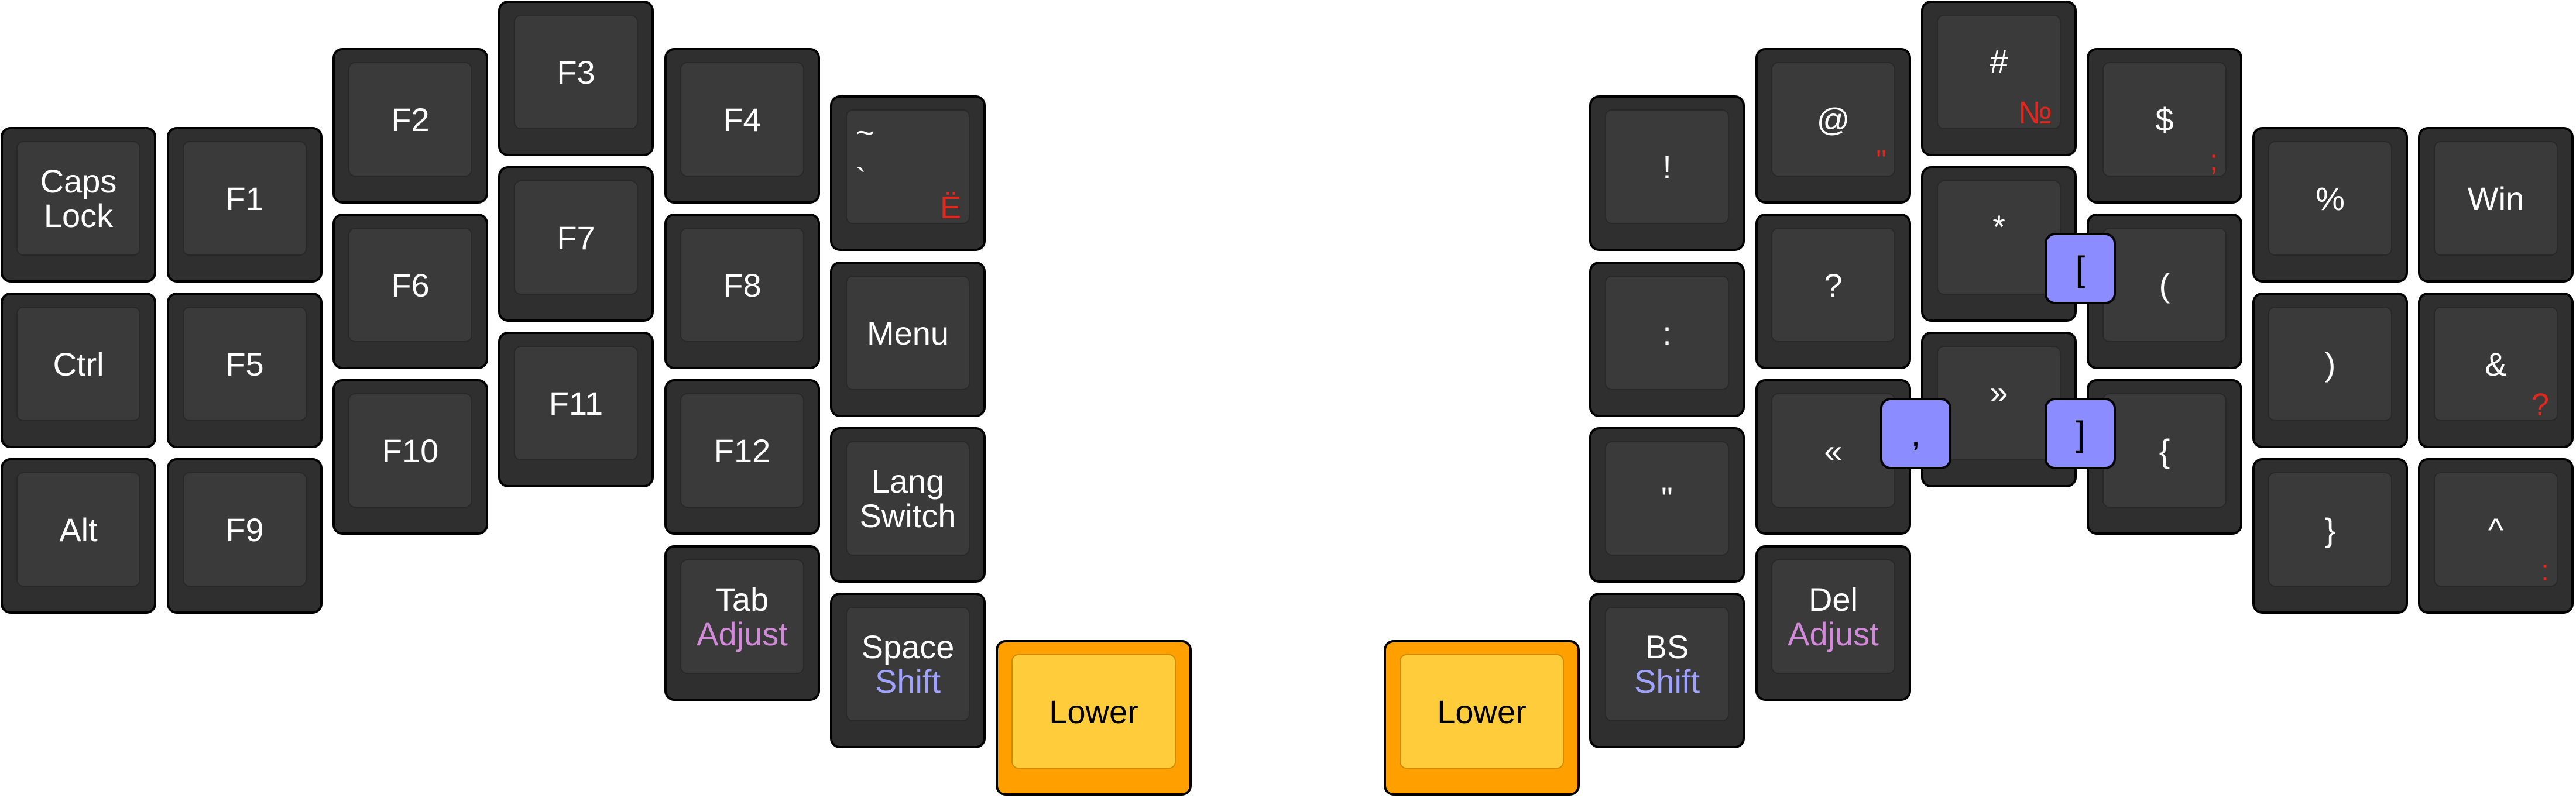 The image size is (2576, 798). I want to click on key-f1: F1, so click(245, 205).